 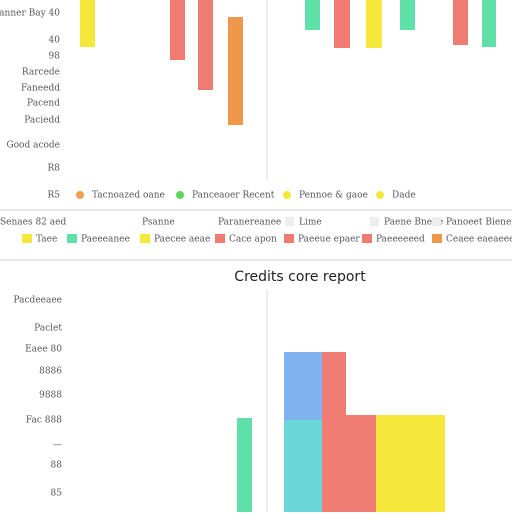 What do you see at coordinates (38, 301) in the screenshot?
I see `y-label: Pacdeeaee` at bounding box center [38, 301].